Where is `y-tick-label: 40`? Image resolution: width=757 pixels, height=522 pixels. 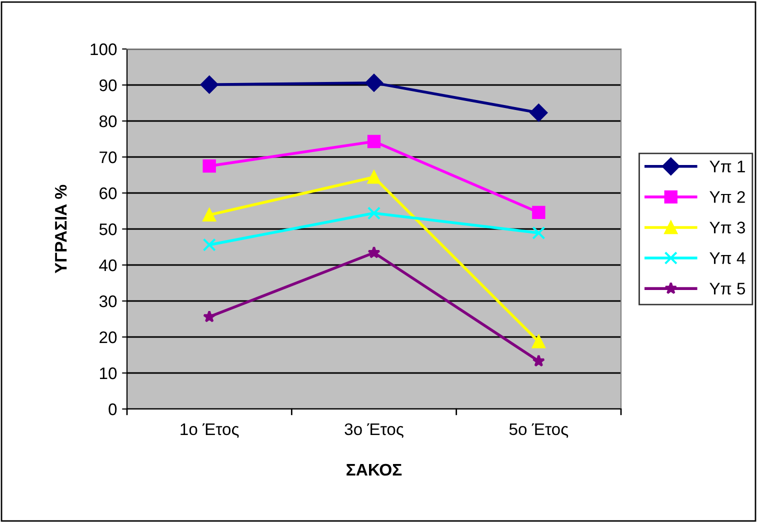 y-tick-label: 40 is located at coordinates (108, 265).